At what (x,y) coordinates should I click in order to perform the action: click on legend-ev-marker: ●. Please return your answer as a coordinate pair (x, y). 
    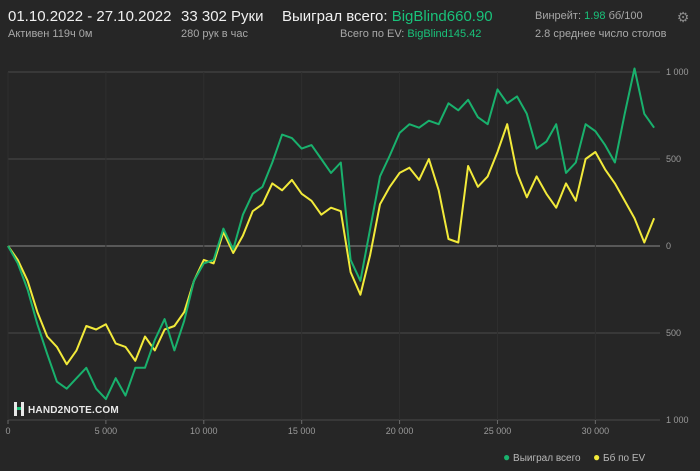
    Looking at the image, I should click on (597, 457).